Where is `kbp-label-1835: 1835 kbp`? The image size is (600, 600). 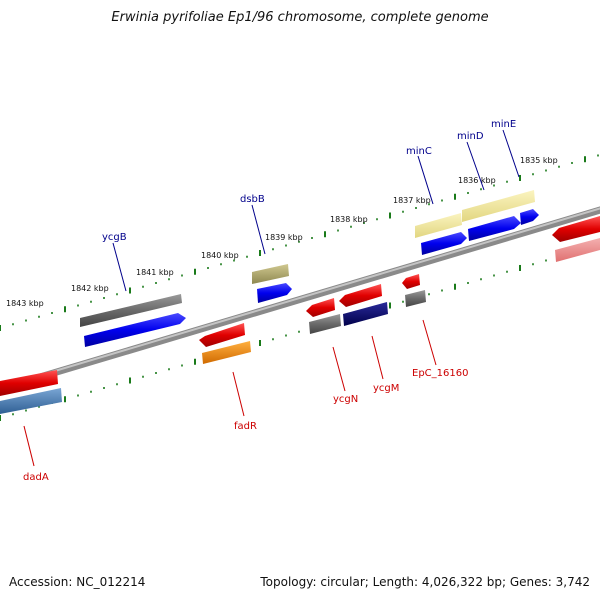 kbp-label-1835: 1835 kbp is located at coordinates (539, 160).